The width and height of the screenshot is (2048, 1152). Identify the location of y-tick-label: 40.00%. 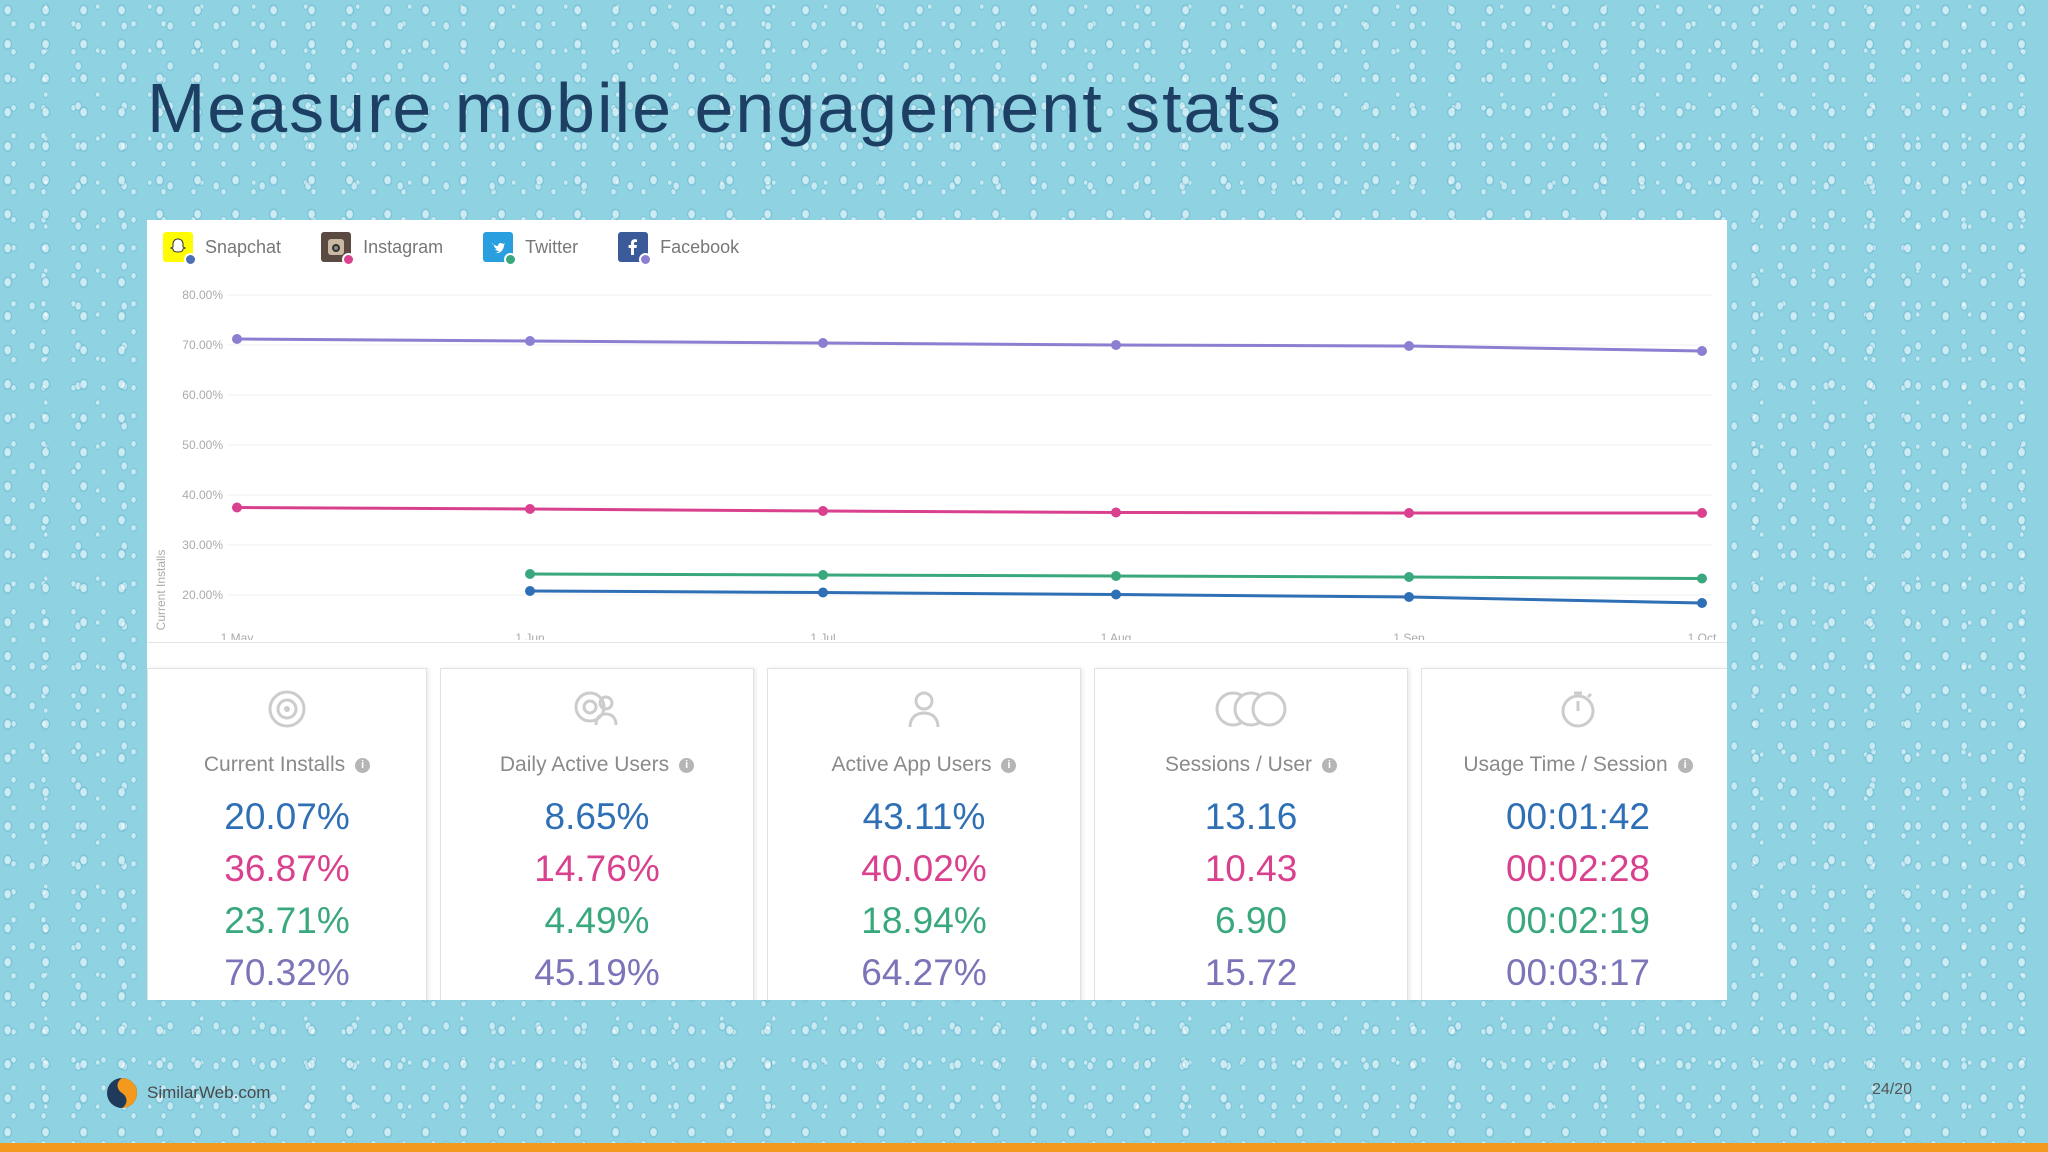
(202, 495).